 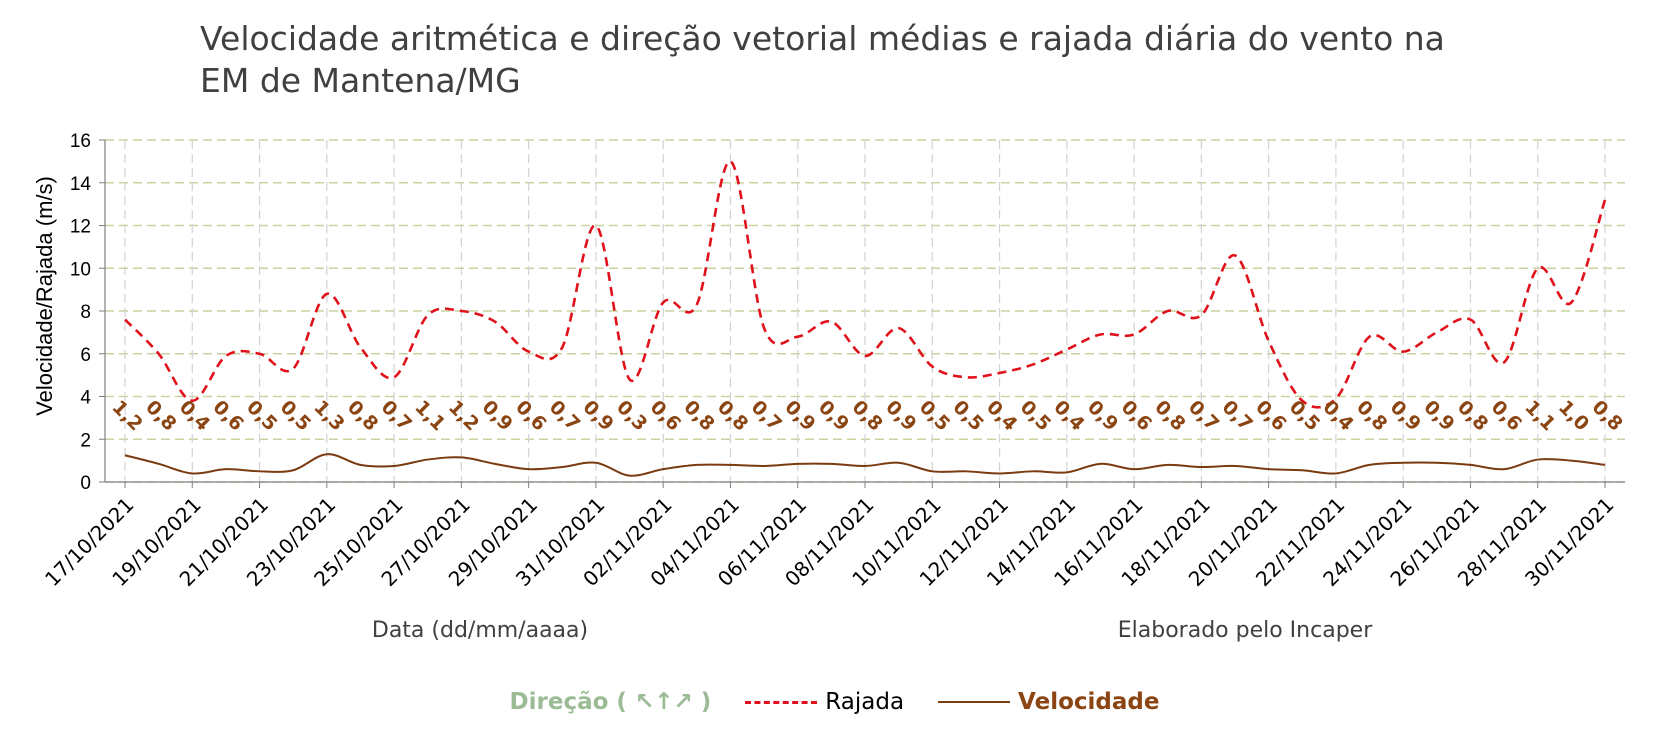 What do you see at coordinates (974, 702) in the screenshot?
I see `legend-swatch-velocidade` at bounding box center [974, 702].